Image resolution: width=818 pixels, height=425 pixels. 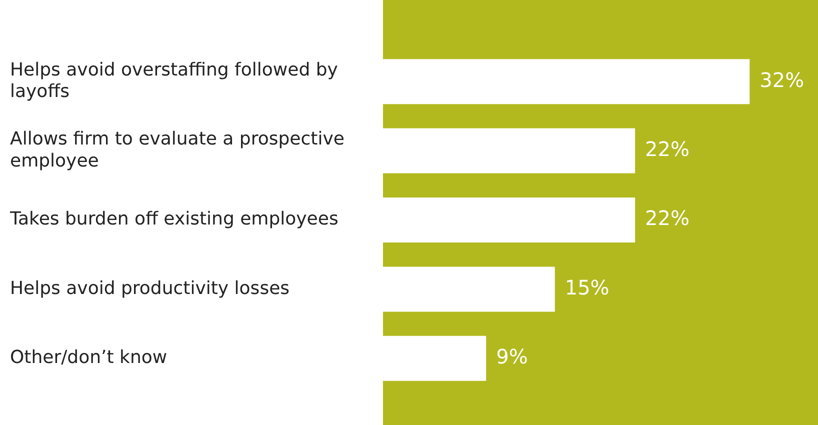 What do you see at coordinates (587, 287) in the screenshot?
I see `data-label: 15%` at bounding box center [587, 287].